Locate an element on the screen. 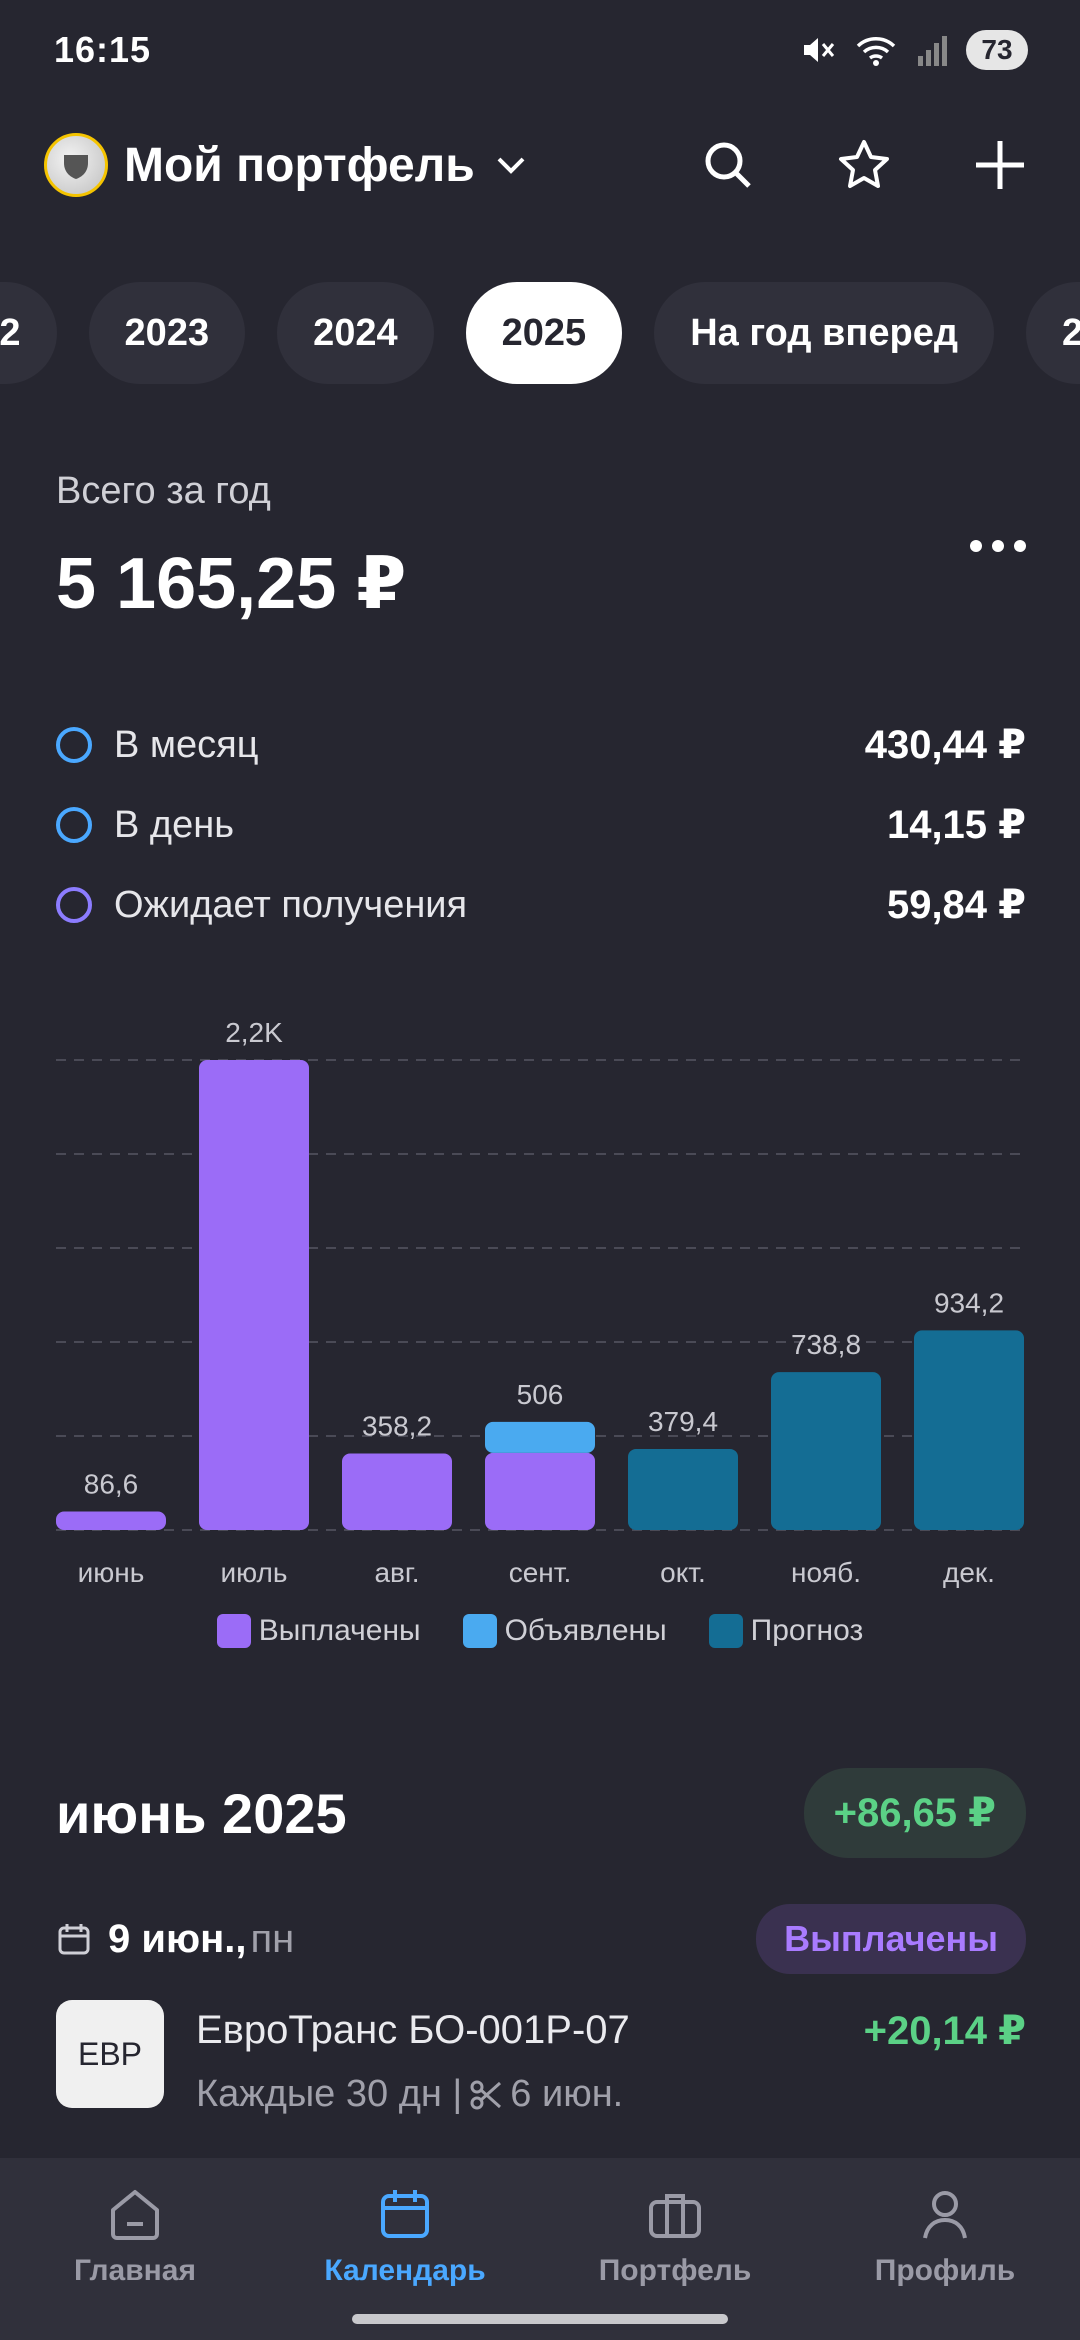 The image size is (1080, 2340). stat-daily: В день 14,15 ₽ is located at coordinates (541, 825).